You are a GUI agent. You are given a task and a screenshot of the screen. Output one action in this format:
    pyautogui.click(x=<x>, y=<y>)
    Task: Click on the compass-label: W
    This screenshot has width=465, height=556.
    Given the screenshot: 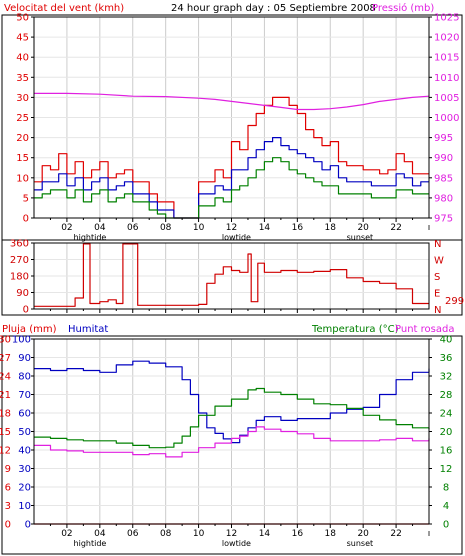 What is the action you would take?
    pyautogui.click(x=439, y=261)
    